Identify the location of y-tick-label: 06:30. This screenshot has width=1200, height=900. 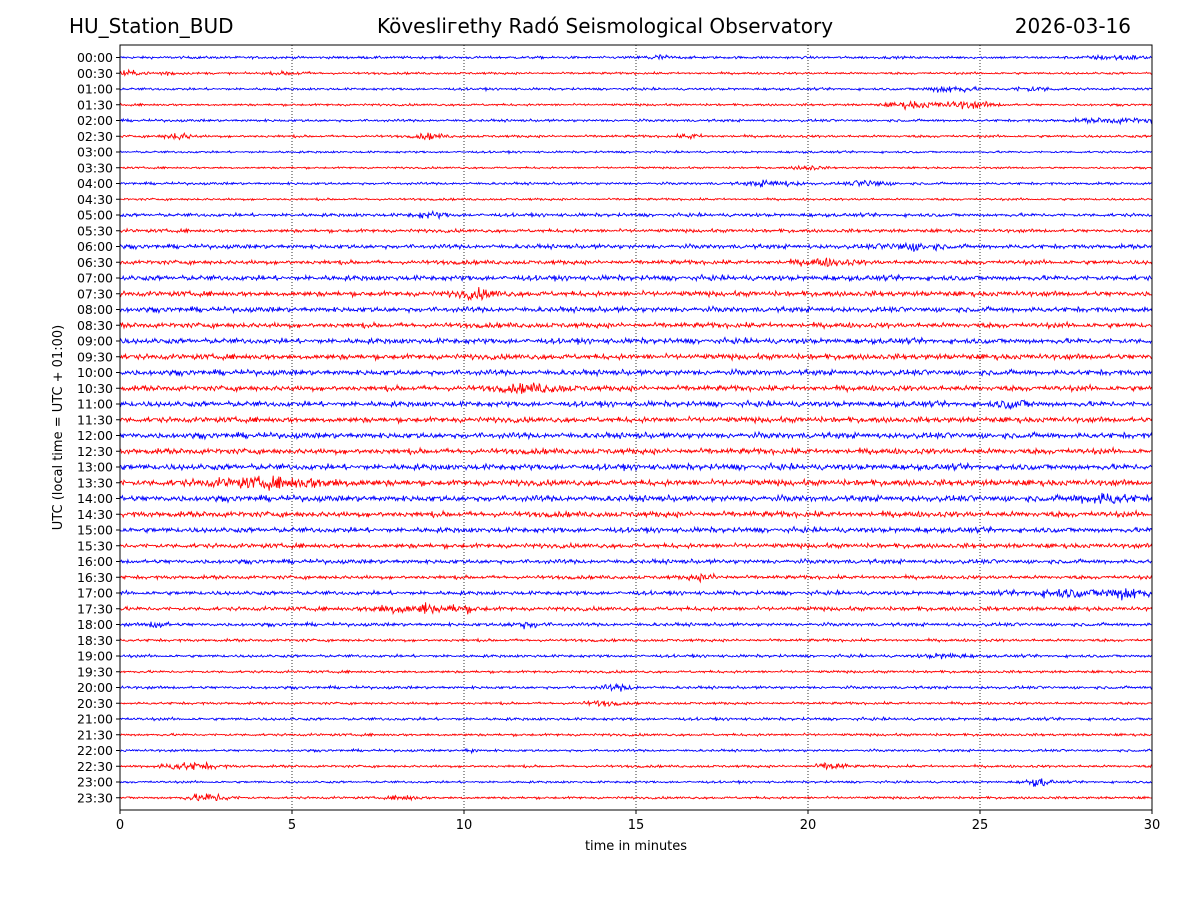
(95, 262).